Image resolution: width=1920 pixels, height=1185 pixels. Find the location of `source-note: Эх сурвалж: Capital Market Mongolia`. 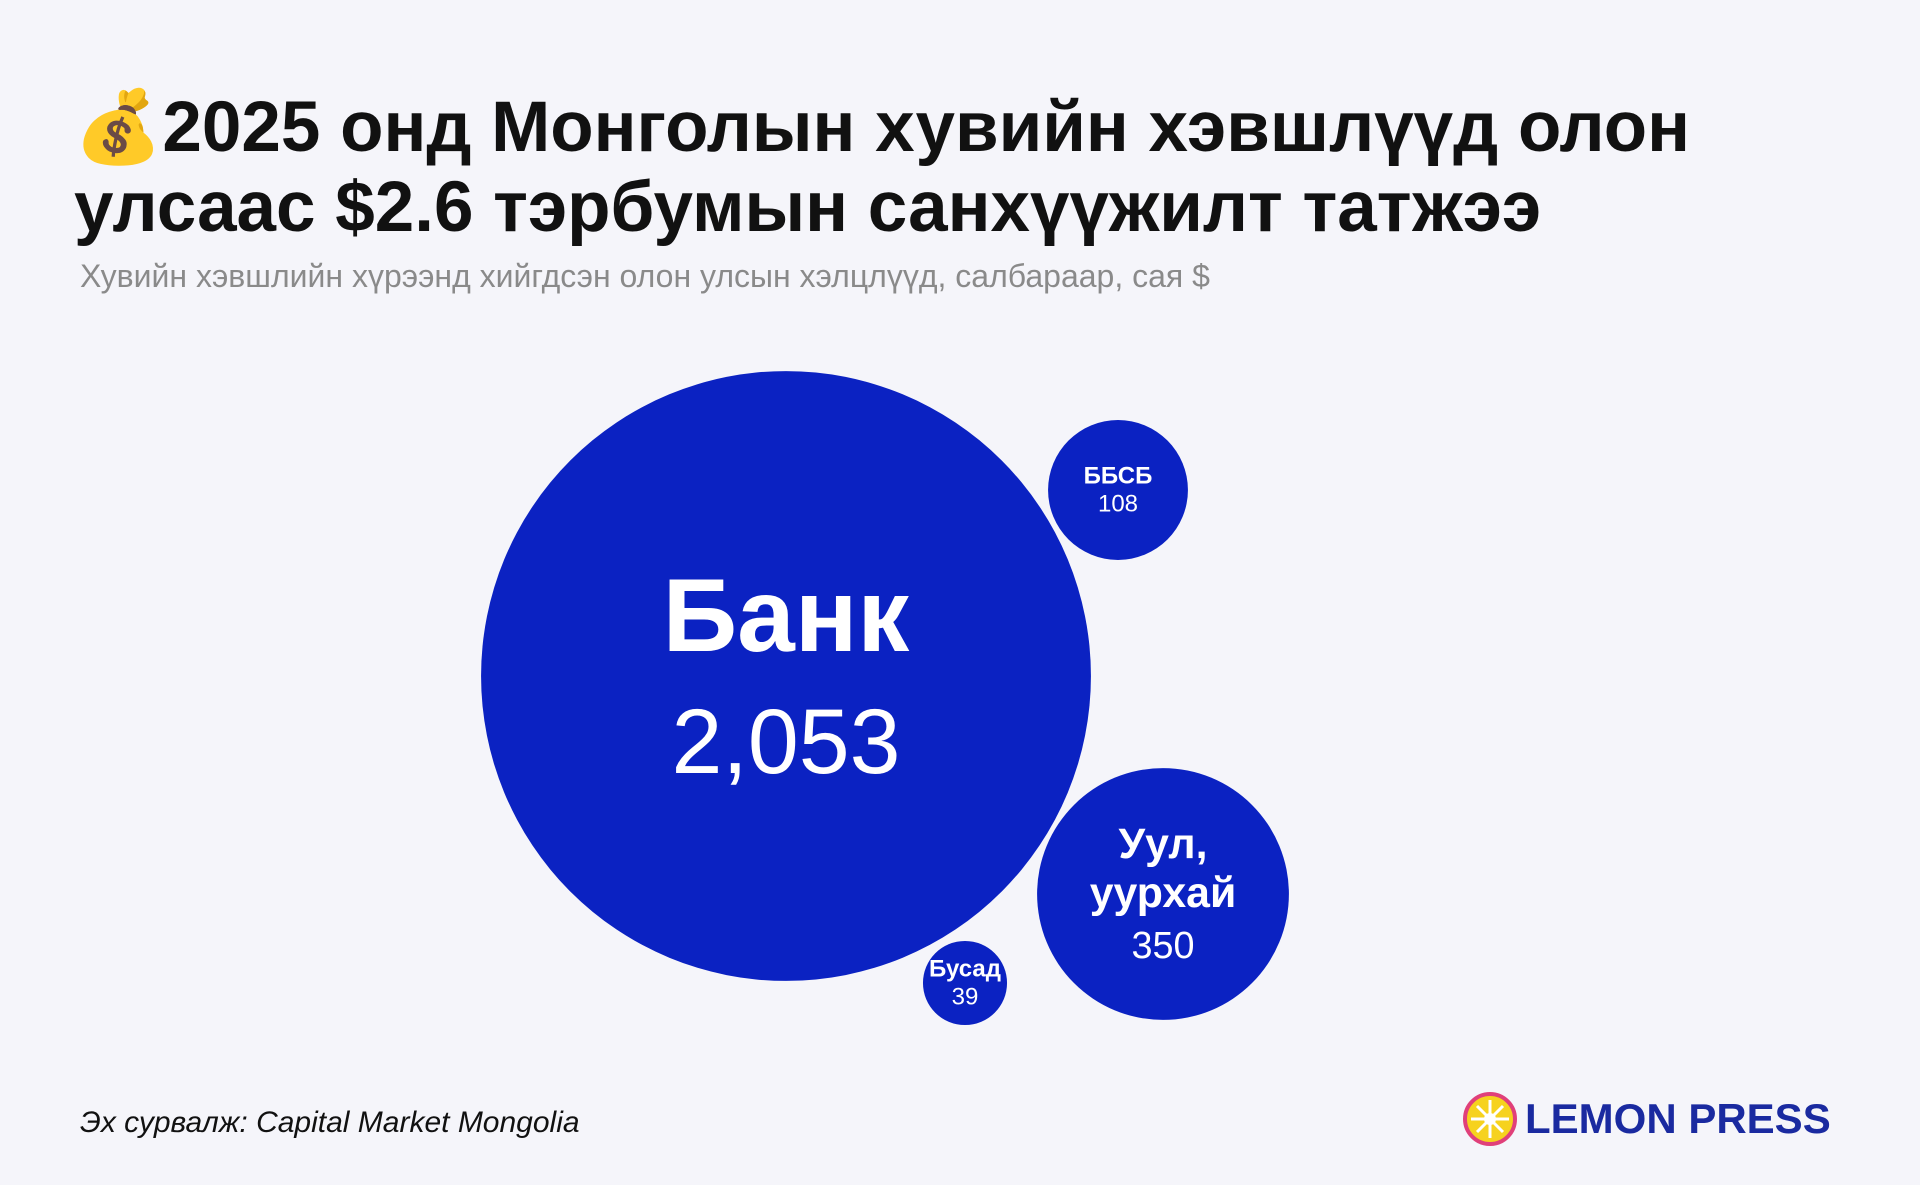

source-note: Эх сурвалж: Capital Market Mongolia is located at coordinates (330, 1122).